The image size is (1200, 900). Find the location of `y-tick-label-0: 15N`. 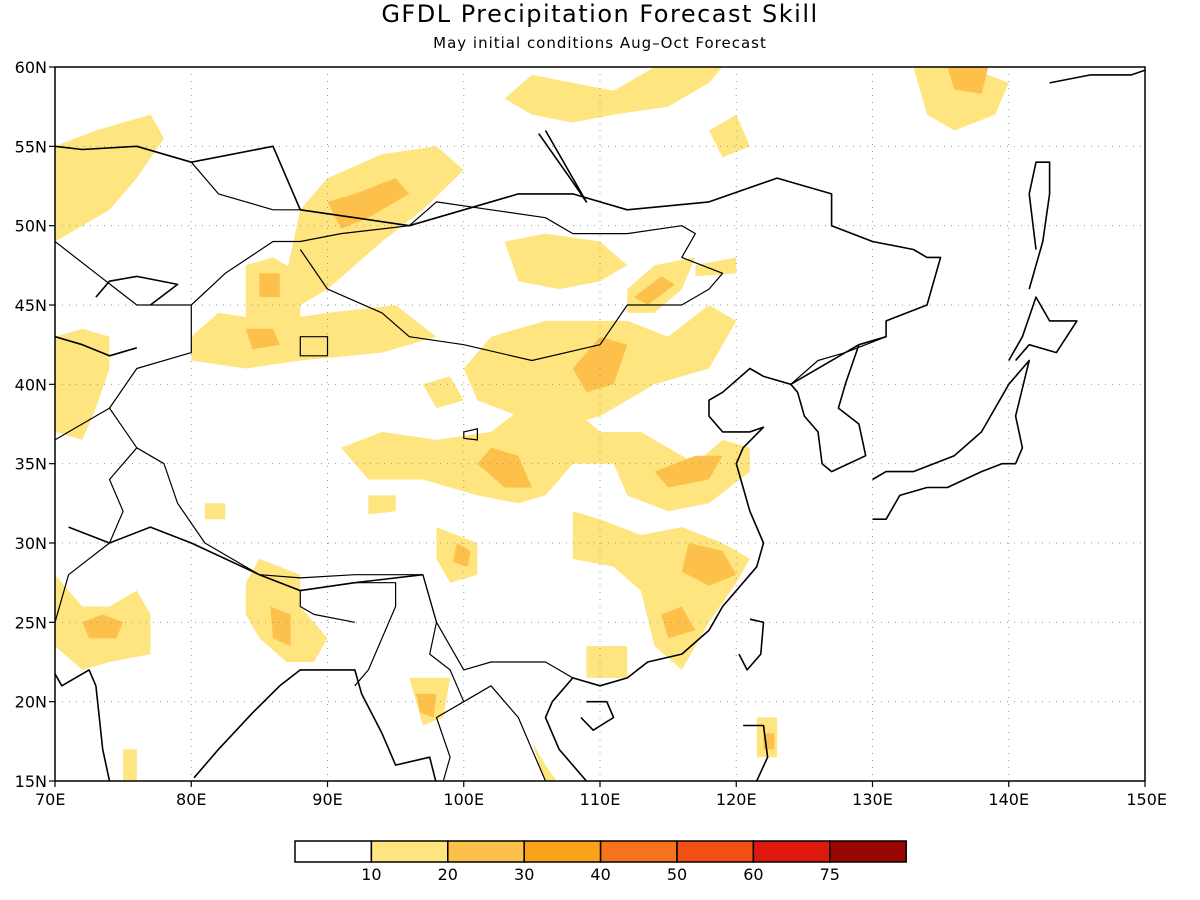

y-tick-label-0: 15N is located at coordinates (31, 781).